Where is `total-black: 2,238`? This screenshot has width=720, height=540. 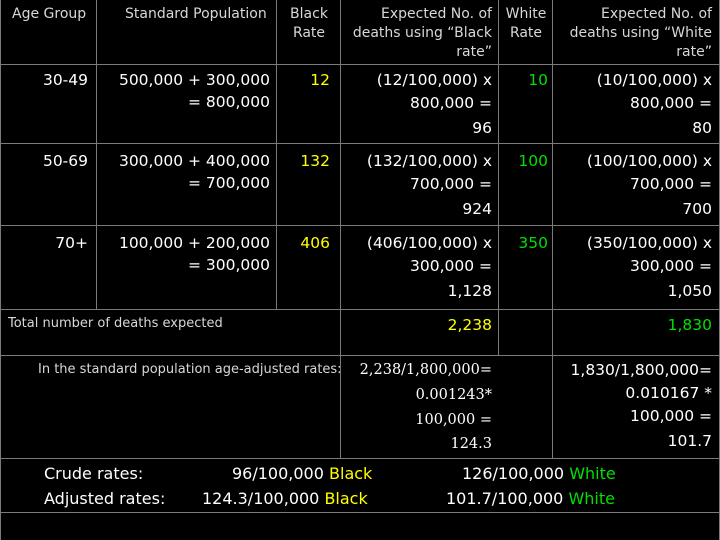 total-black: 2,238 is located at coordinates (469, 325).